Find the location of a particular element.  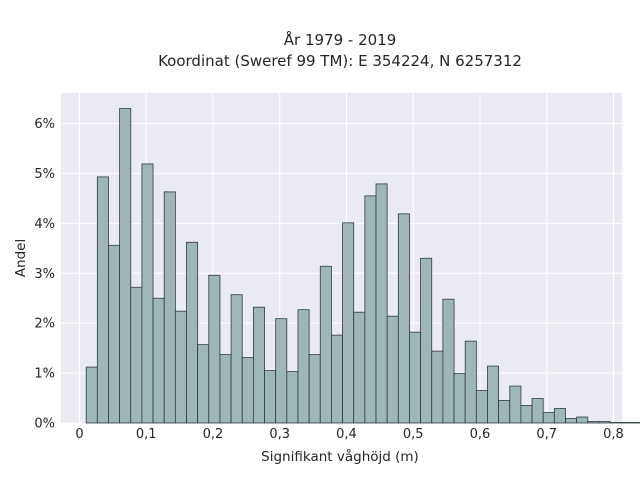

chart-title: År 1979 - 2019 is located at coordinates (340, 39).